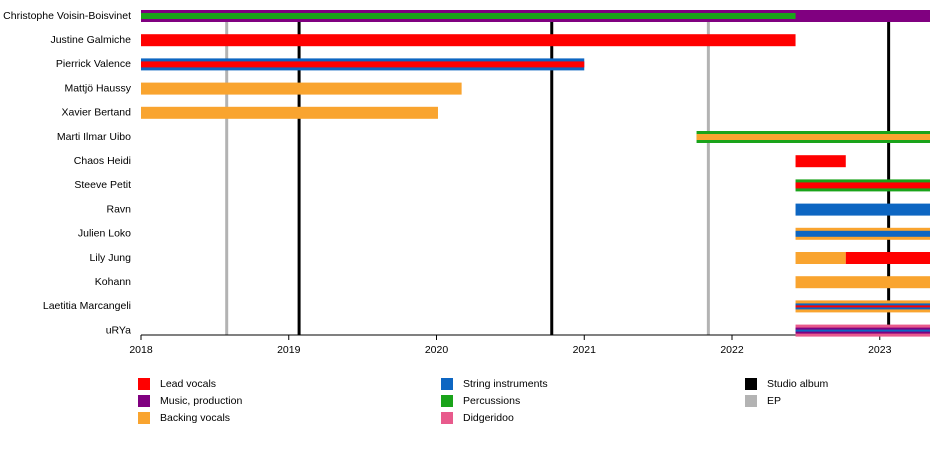 The height and width of the screenshot is (455, 950). Describe the element at coordinates (118, 330) in the screenshot. I see `member-name: uRYa` at that location.